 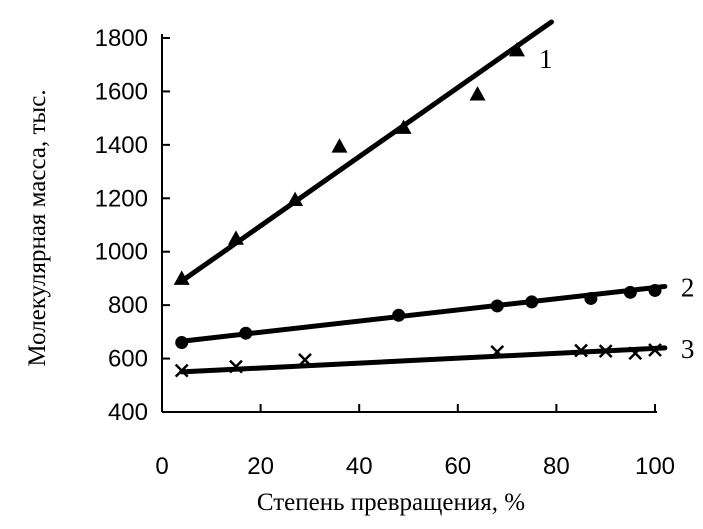 I want to click on y-tick-label: 1600, so click(x=121, y=91).